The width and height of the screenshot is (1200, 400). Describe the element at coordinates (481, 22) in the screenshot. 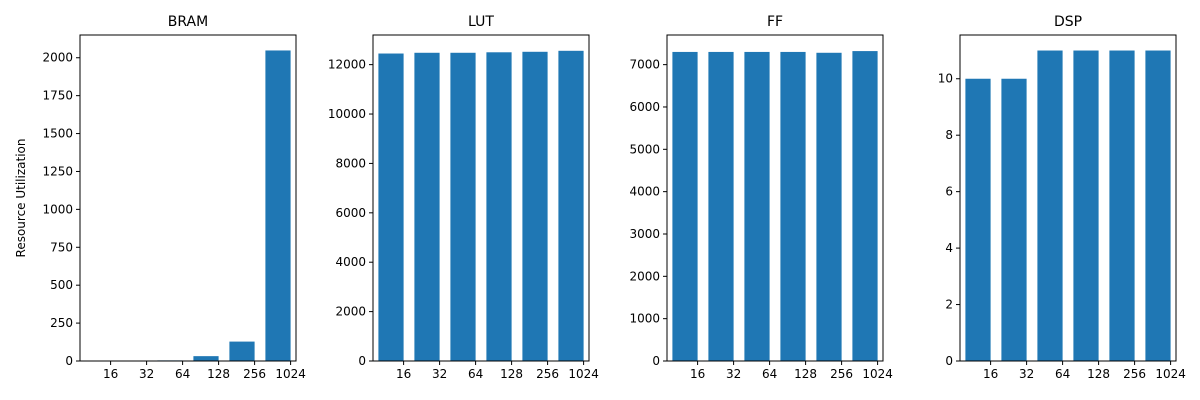

I see `subplot-title: LUT` at that location.